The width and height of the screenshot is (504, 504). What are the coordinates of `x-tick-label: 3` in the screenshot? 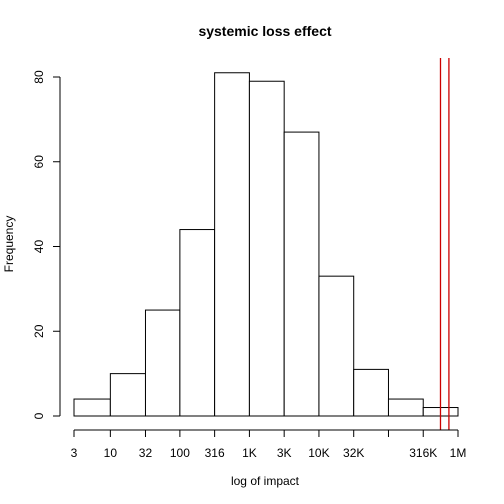 It's located at (74, 453).